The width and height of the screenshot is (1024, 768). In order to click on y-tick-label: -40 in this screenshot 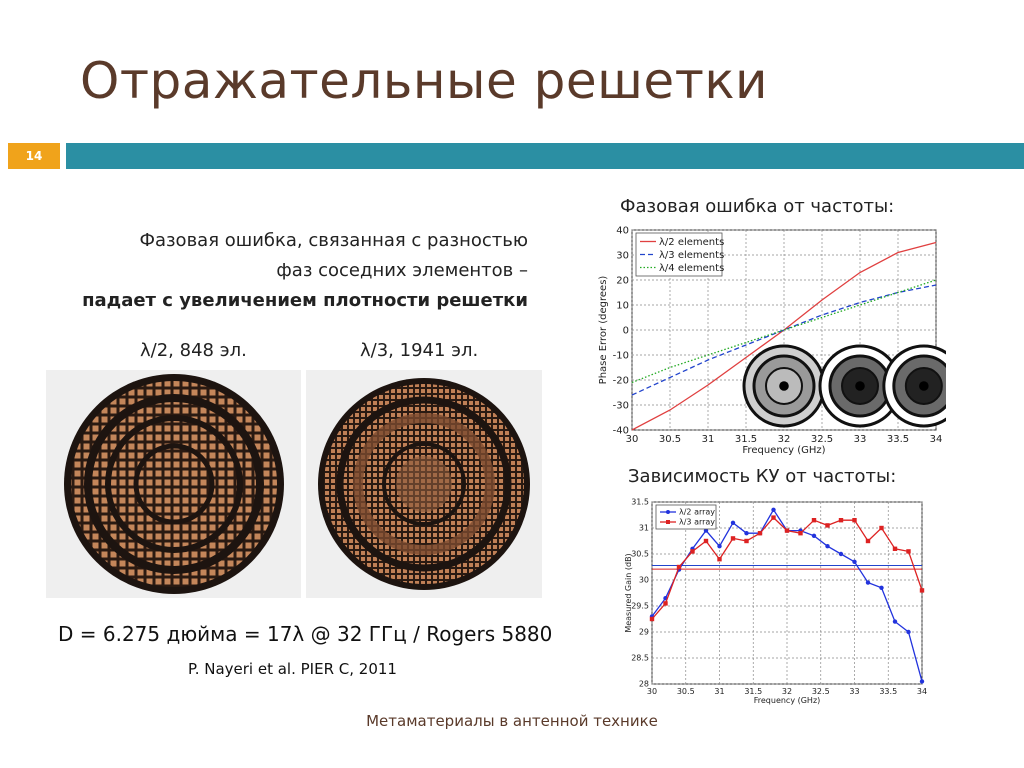, I will do `click(621, 430)`.